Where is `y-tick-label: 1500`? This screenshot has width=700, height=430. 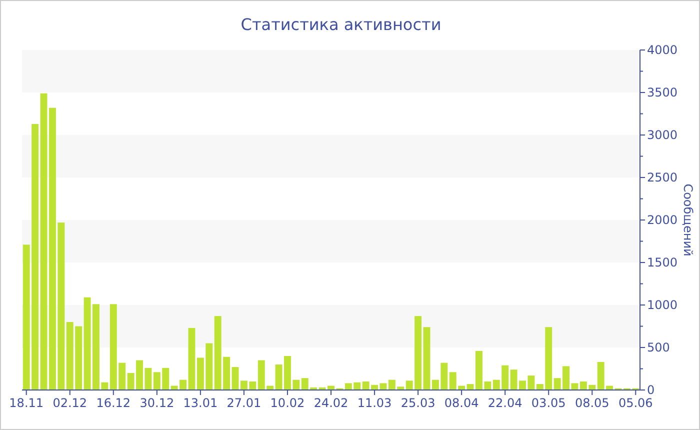 y-tick-label: 1500 is located at coordinates (662, 263).